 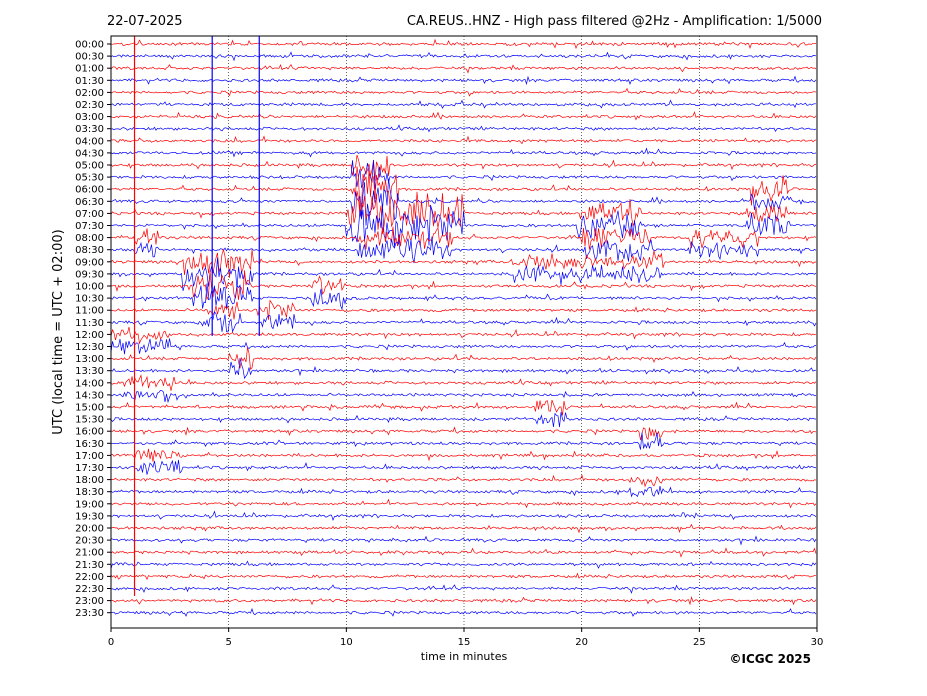 What do you see at coordinates (89, 516) in the screenshot?
I see `y-tick-label: 19:30` at bounding box center [89, 516].